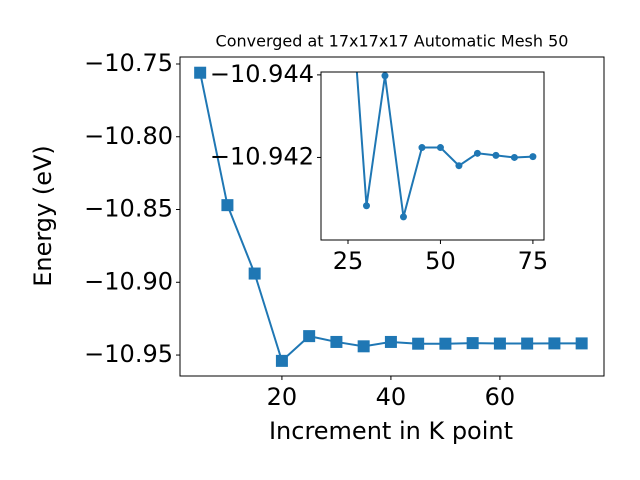 Image resolution: width=640 pixels, height=480 pixels. Describe the element at coordinates (440, 261) in the screenshot. I see `x-tick-label: 50` at that location.